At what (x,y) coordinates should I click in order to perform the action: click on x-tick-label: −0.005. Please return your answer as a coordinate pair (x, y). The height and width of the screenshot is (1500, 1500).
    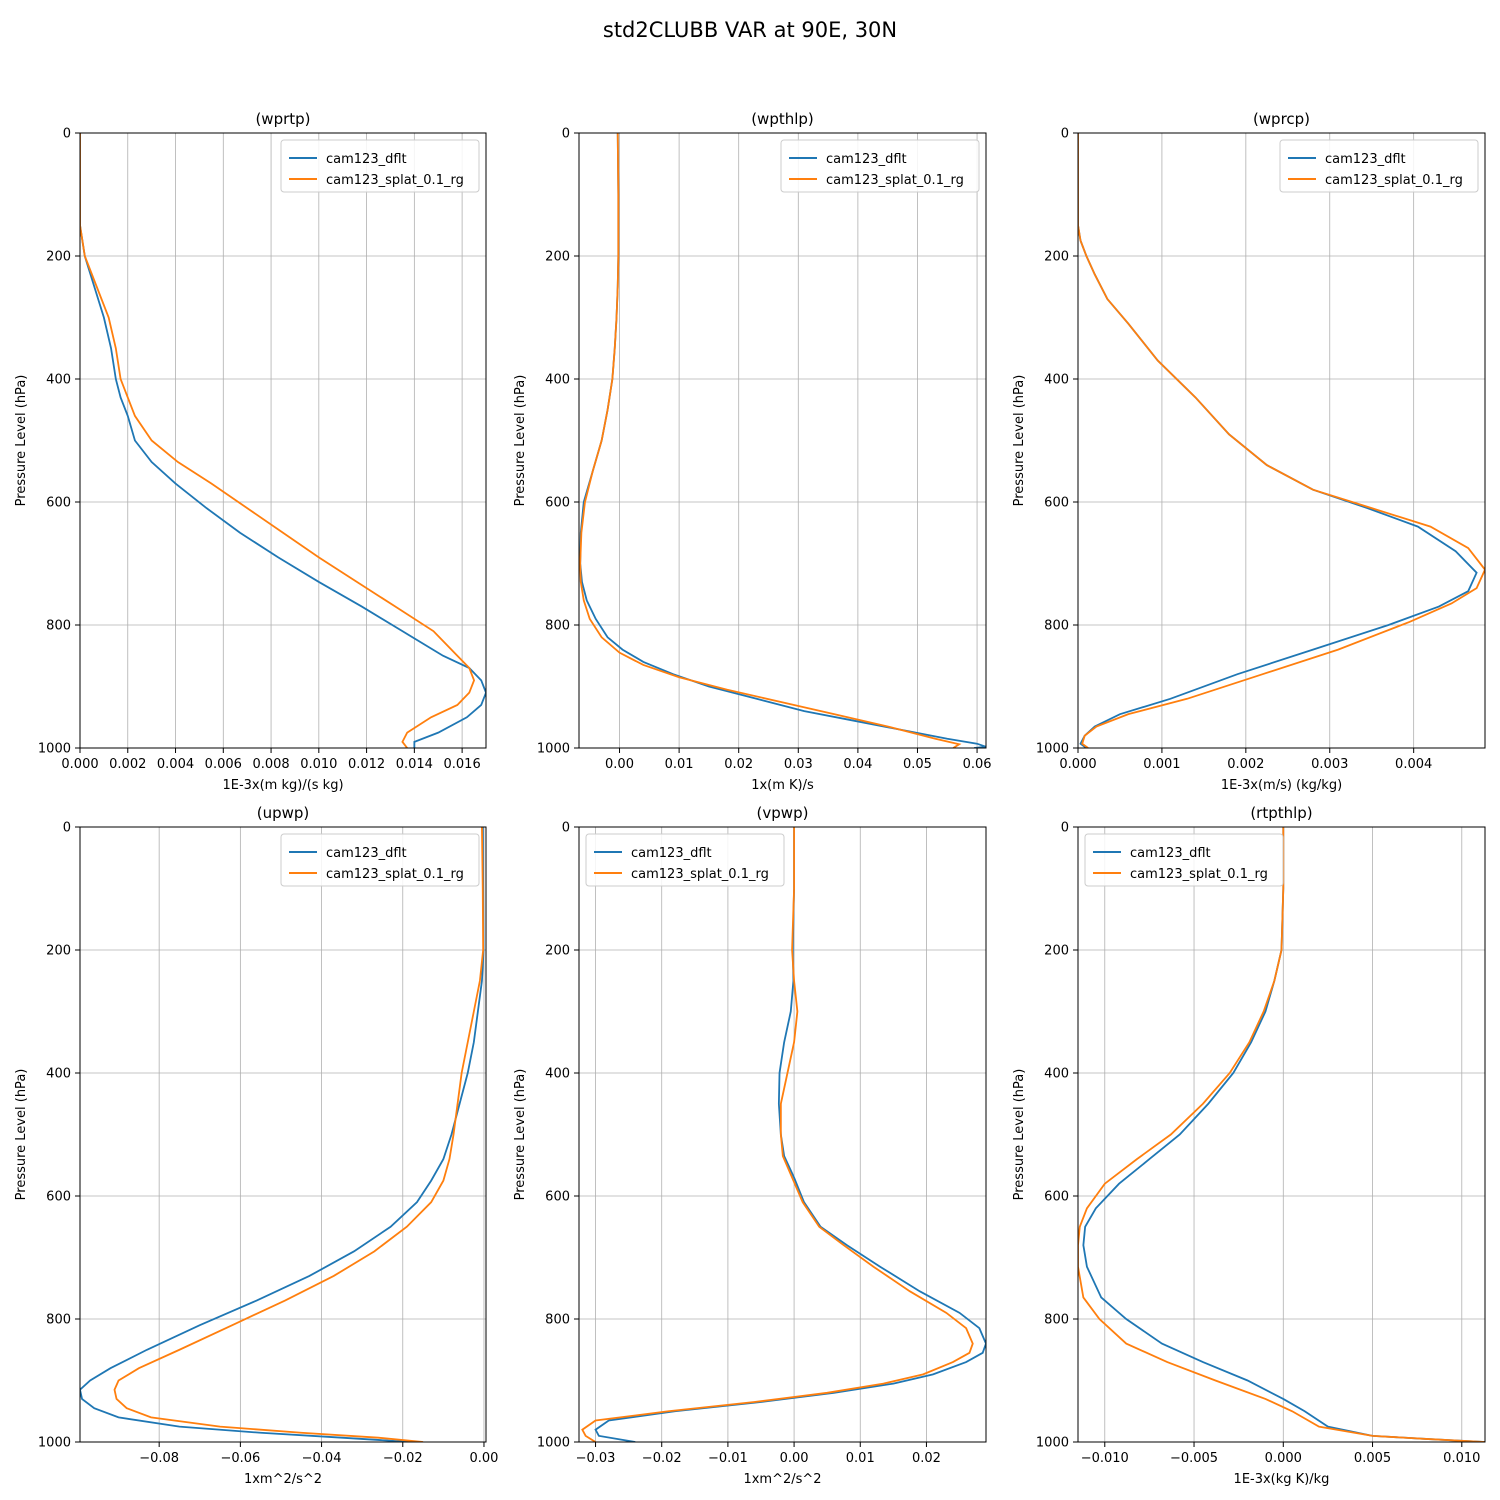
    Looking at the image, I should click on (1194, 1458).